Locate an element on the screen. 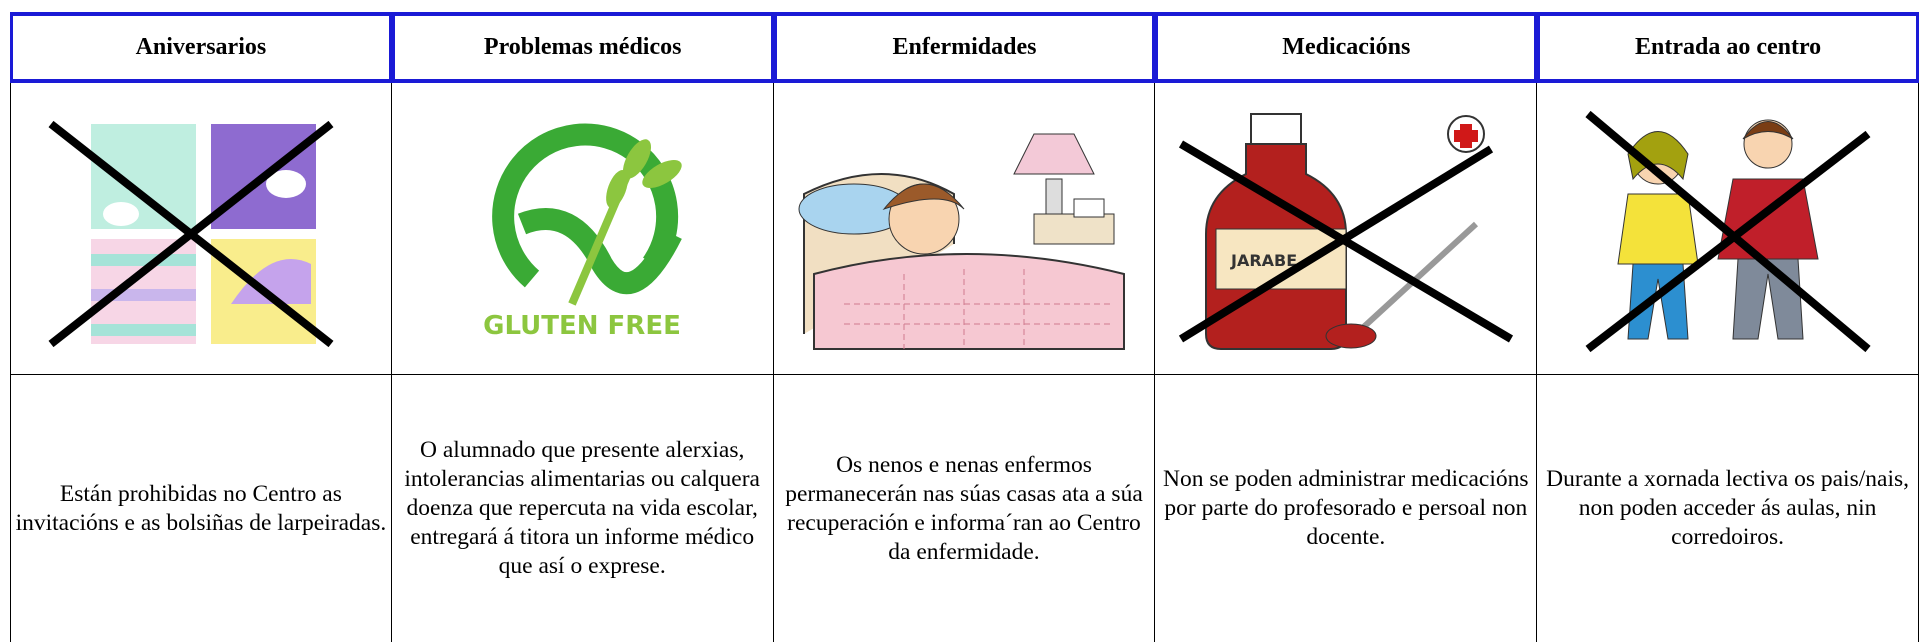 This screenshot has height=642, width=1919. header-cell: Enfermidades is located at coordinates (964, 47).